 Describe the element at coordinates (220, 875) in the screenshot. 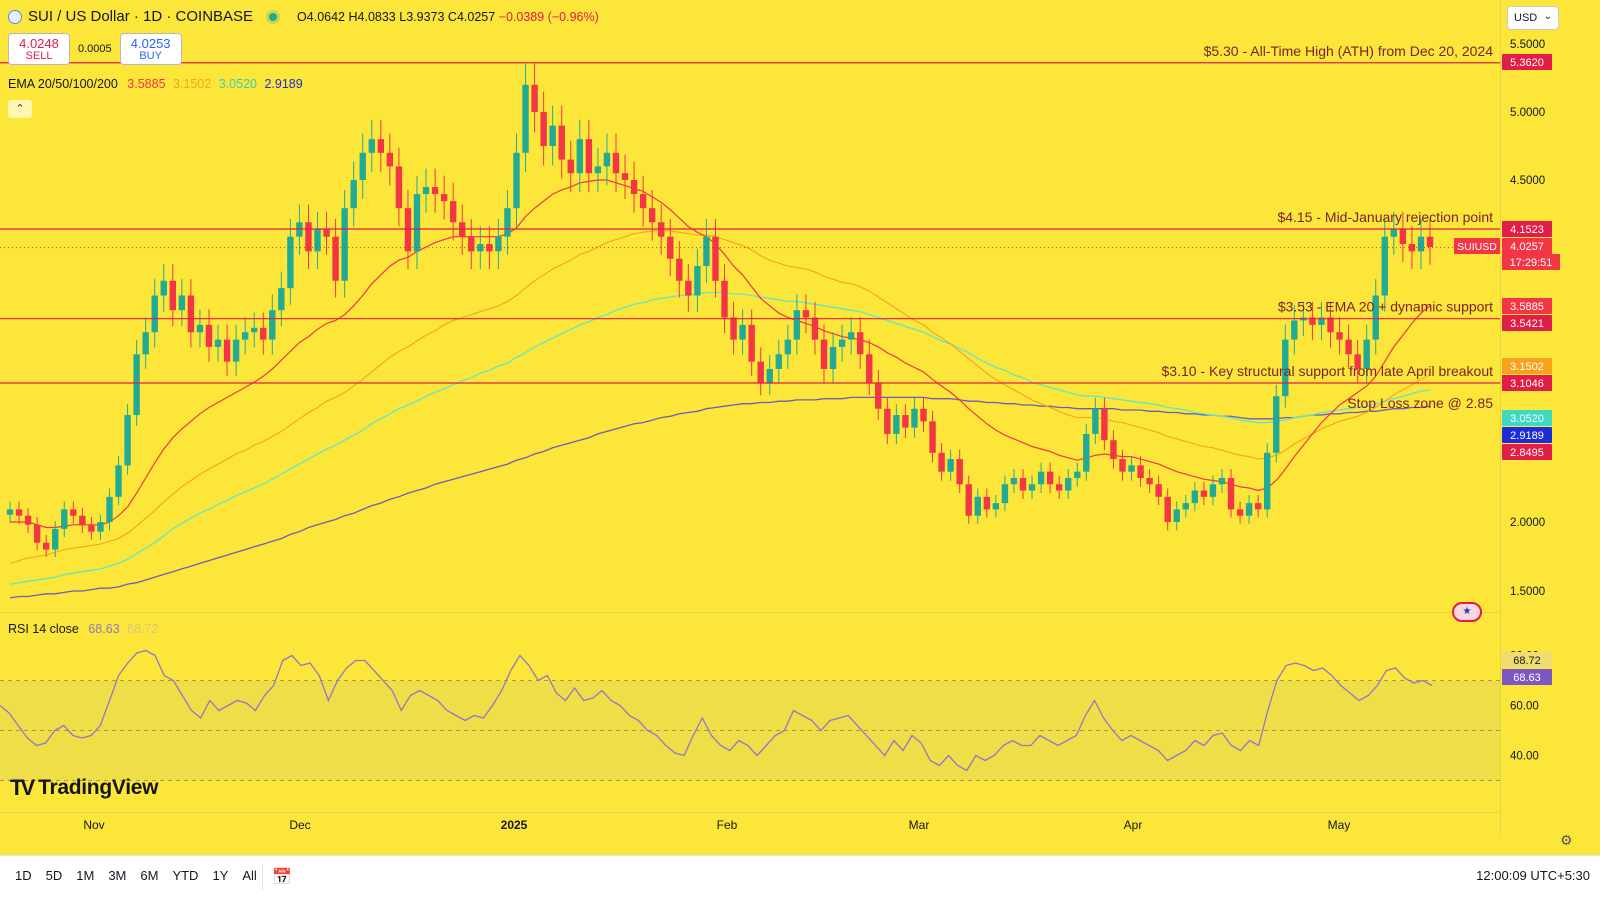

I see `timeframe-1y: 1Y` at that location.